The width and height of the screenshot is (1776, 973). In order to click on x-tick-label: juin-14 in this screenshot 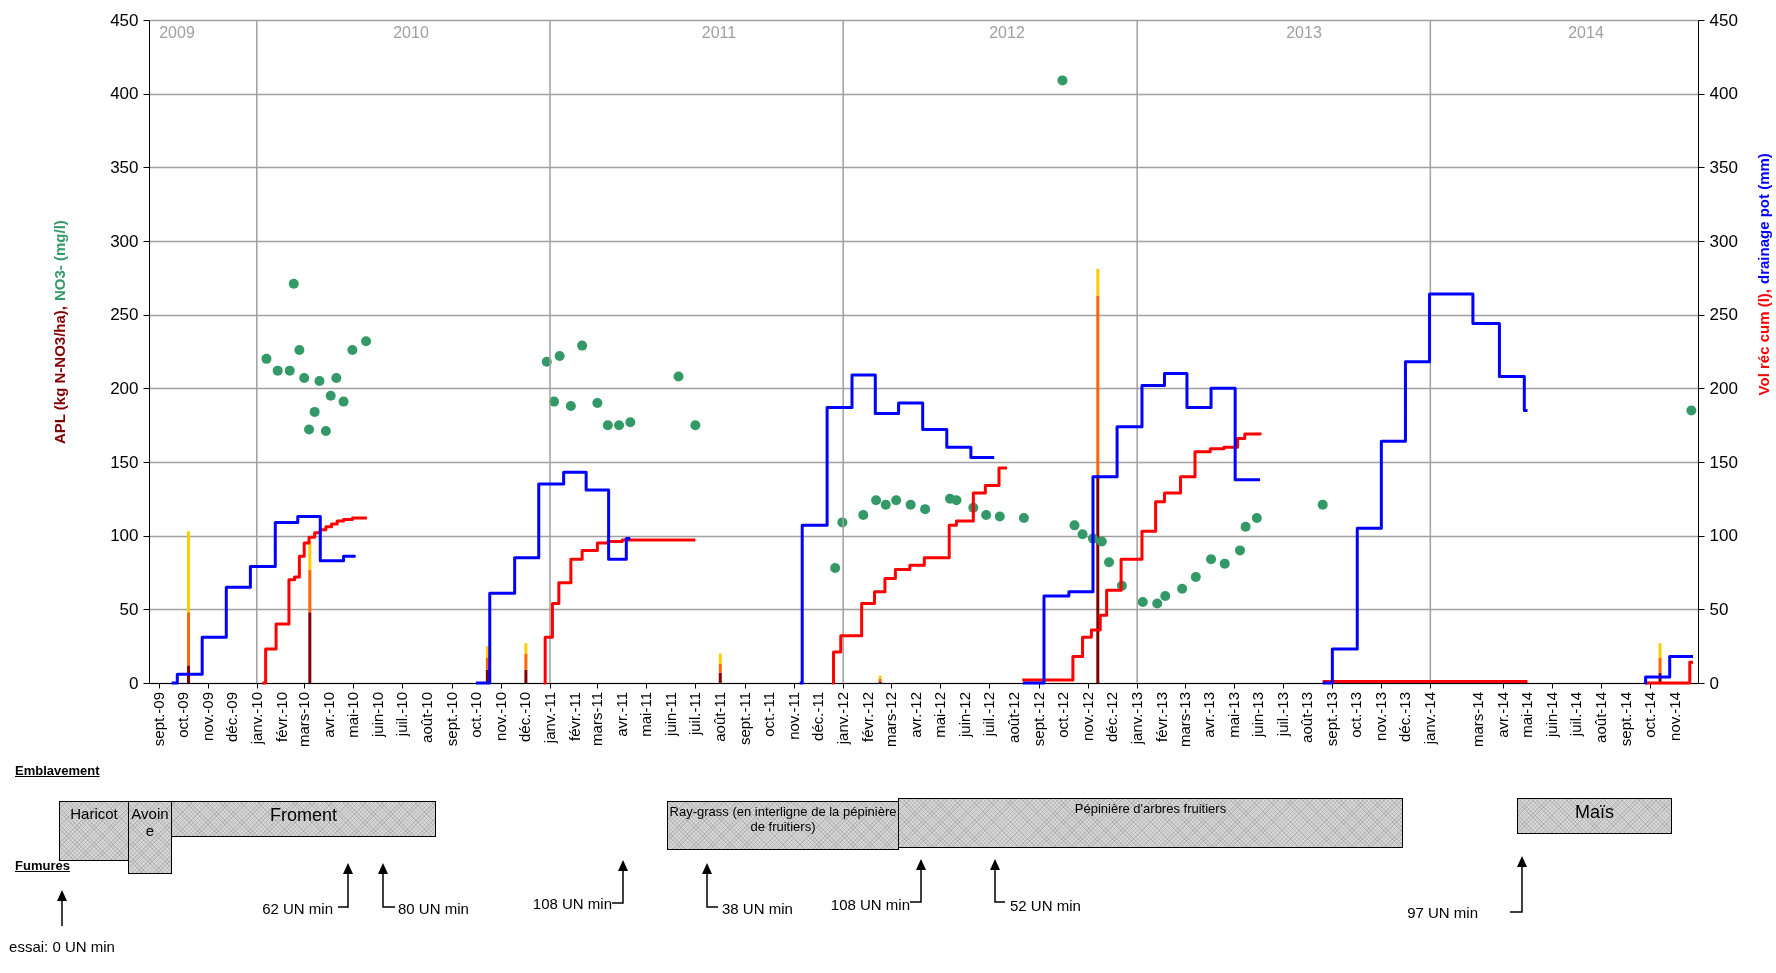, I will do `click(1551, 715)`.